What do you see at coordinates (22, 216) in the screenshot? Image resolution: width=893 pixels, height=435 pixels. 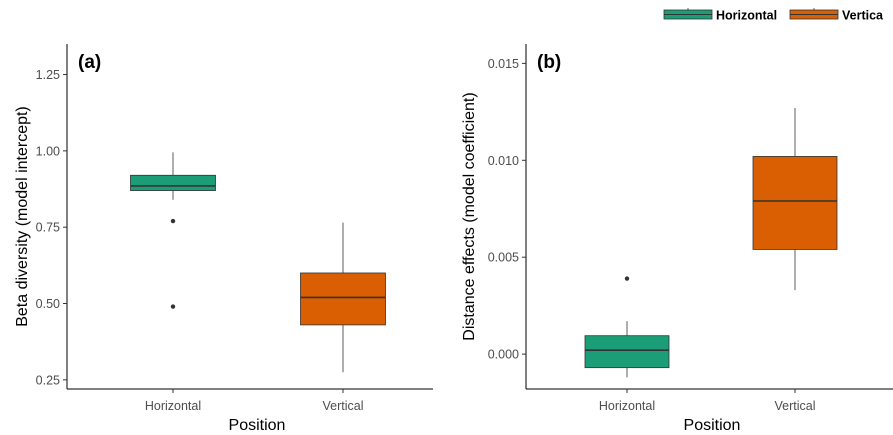 I see `y-axis-title: Beta diversity (model intercept)` at bounding box center [22, 216].